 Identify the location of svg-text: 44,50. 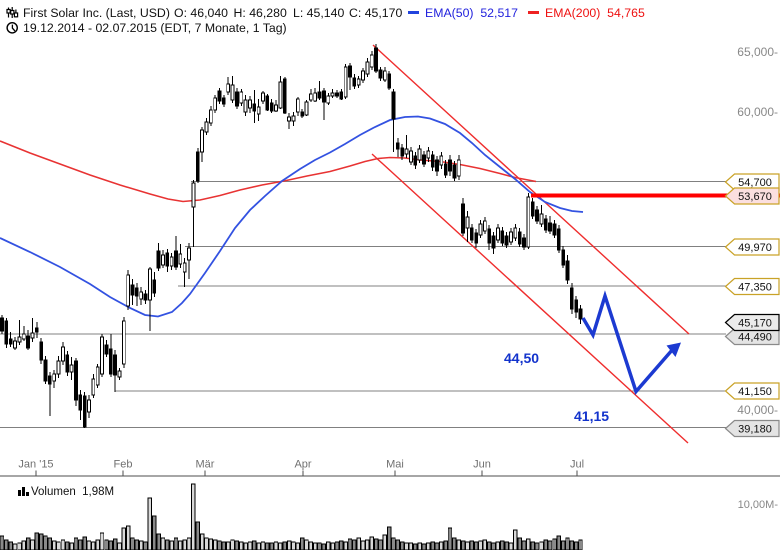
(521, 358).